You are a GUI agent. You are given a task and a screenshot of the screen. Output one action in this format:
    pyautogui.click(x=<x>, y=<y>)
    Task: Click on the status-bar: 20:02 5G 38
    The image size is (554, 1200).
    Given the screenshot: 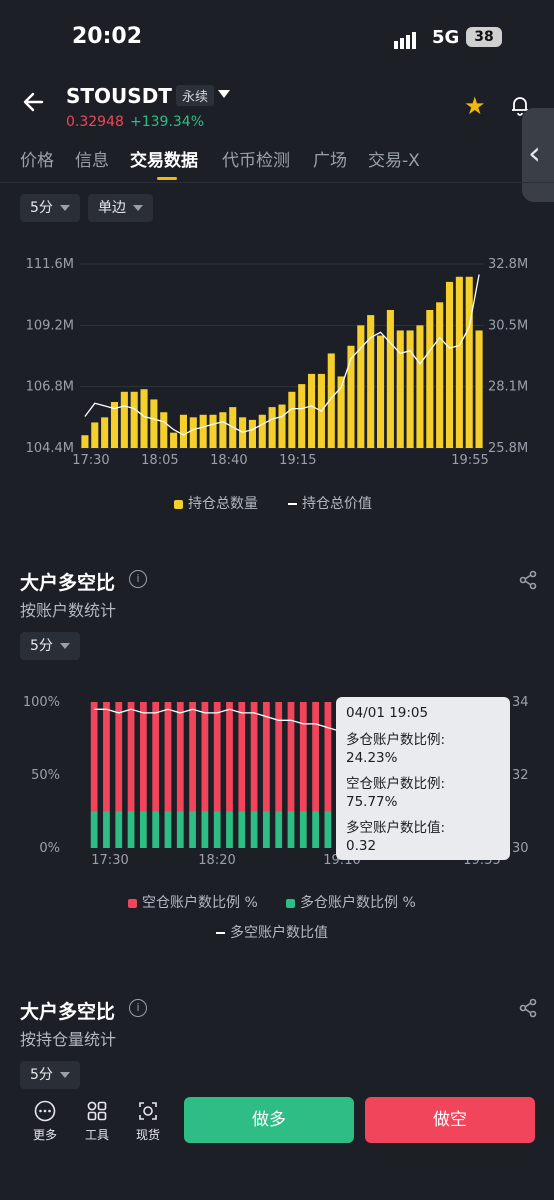 What is the action you would take?
    pyautogui.click(x=277, y=35)
    